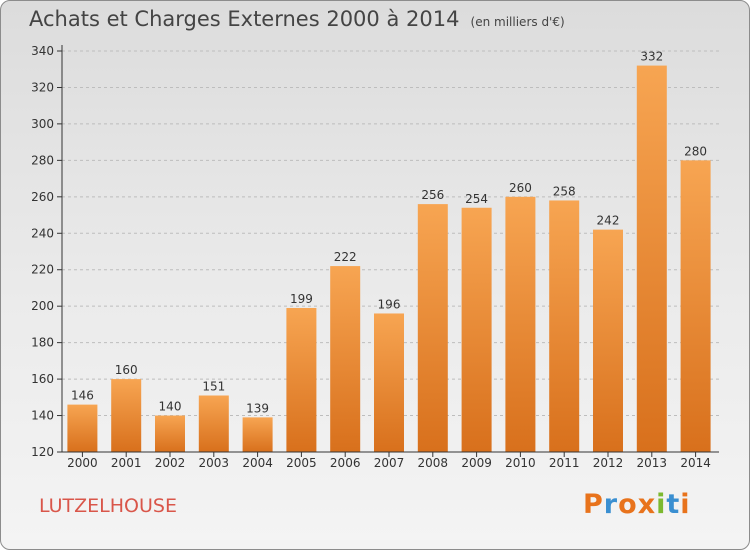 The height and width of the screenshot is (550, 750). What do you see at coordinates (42, 343) in the screenshot?
I see `y-tick-label: 180` at bounding box center [42, 343].